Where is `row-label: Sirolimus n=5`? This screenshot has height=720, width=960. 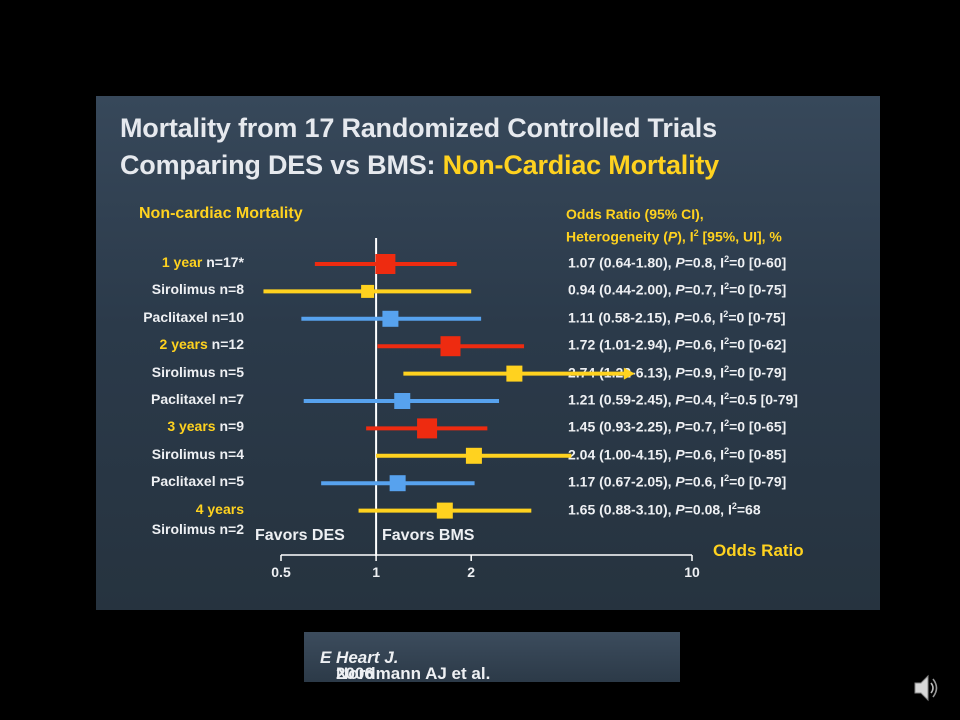 row-label: Sirolimus n=5 is located at coordinates (198, 372).